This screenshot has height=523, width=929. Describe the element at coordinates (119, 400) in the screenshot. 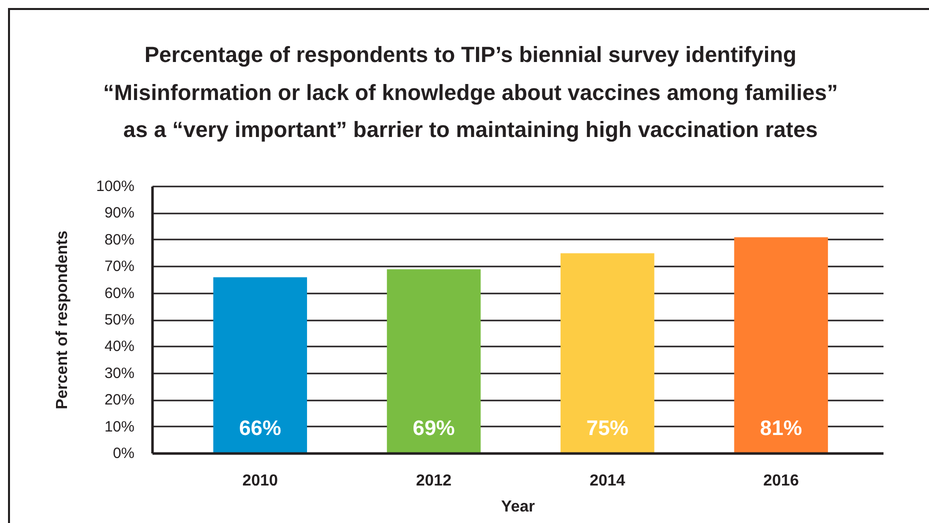

I see `y-tick-label: 20%` at that location.